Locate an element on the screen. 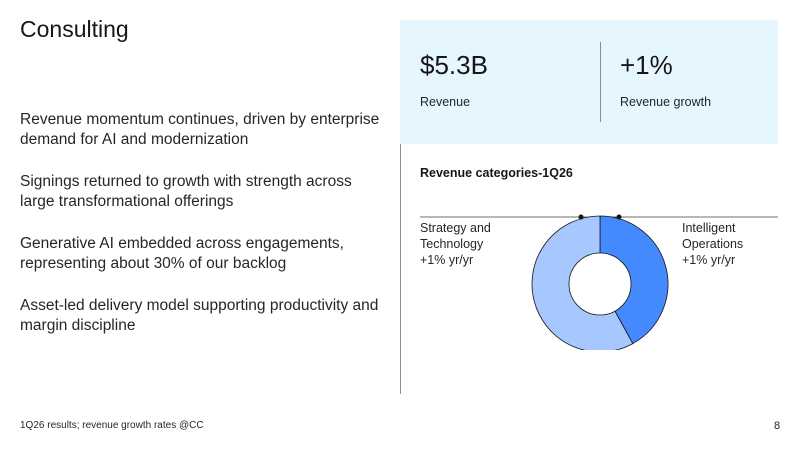 The image size is (800, 451). page-number: 8 is located at coordinates (777, 426).